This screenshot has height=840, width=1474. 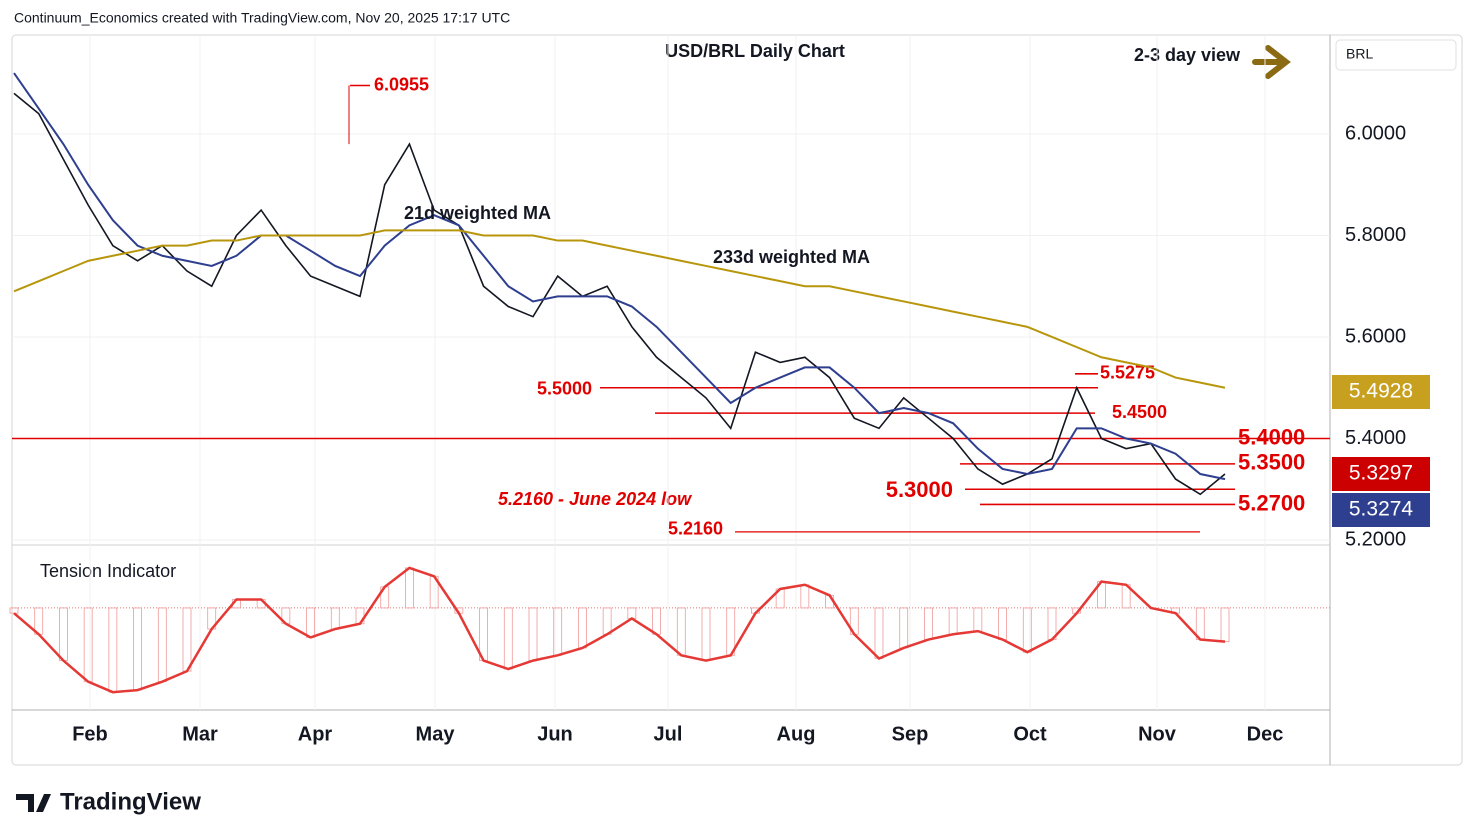 I want to click on y-tick-label: 5.8000, so click(x=1375, y=235).